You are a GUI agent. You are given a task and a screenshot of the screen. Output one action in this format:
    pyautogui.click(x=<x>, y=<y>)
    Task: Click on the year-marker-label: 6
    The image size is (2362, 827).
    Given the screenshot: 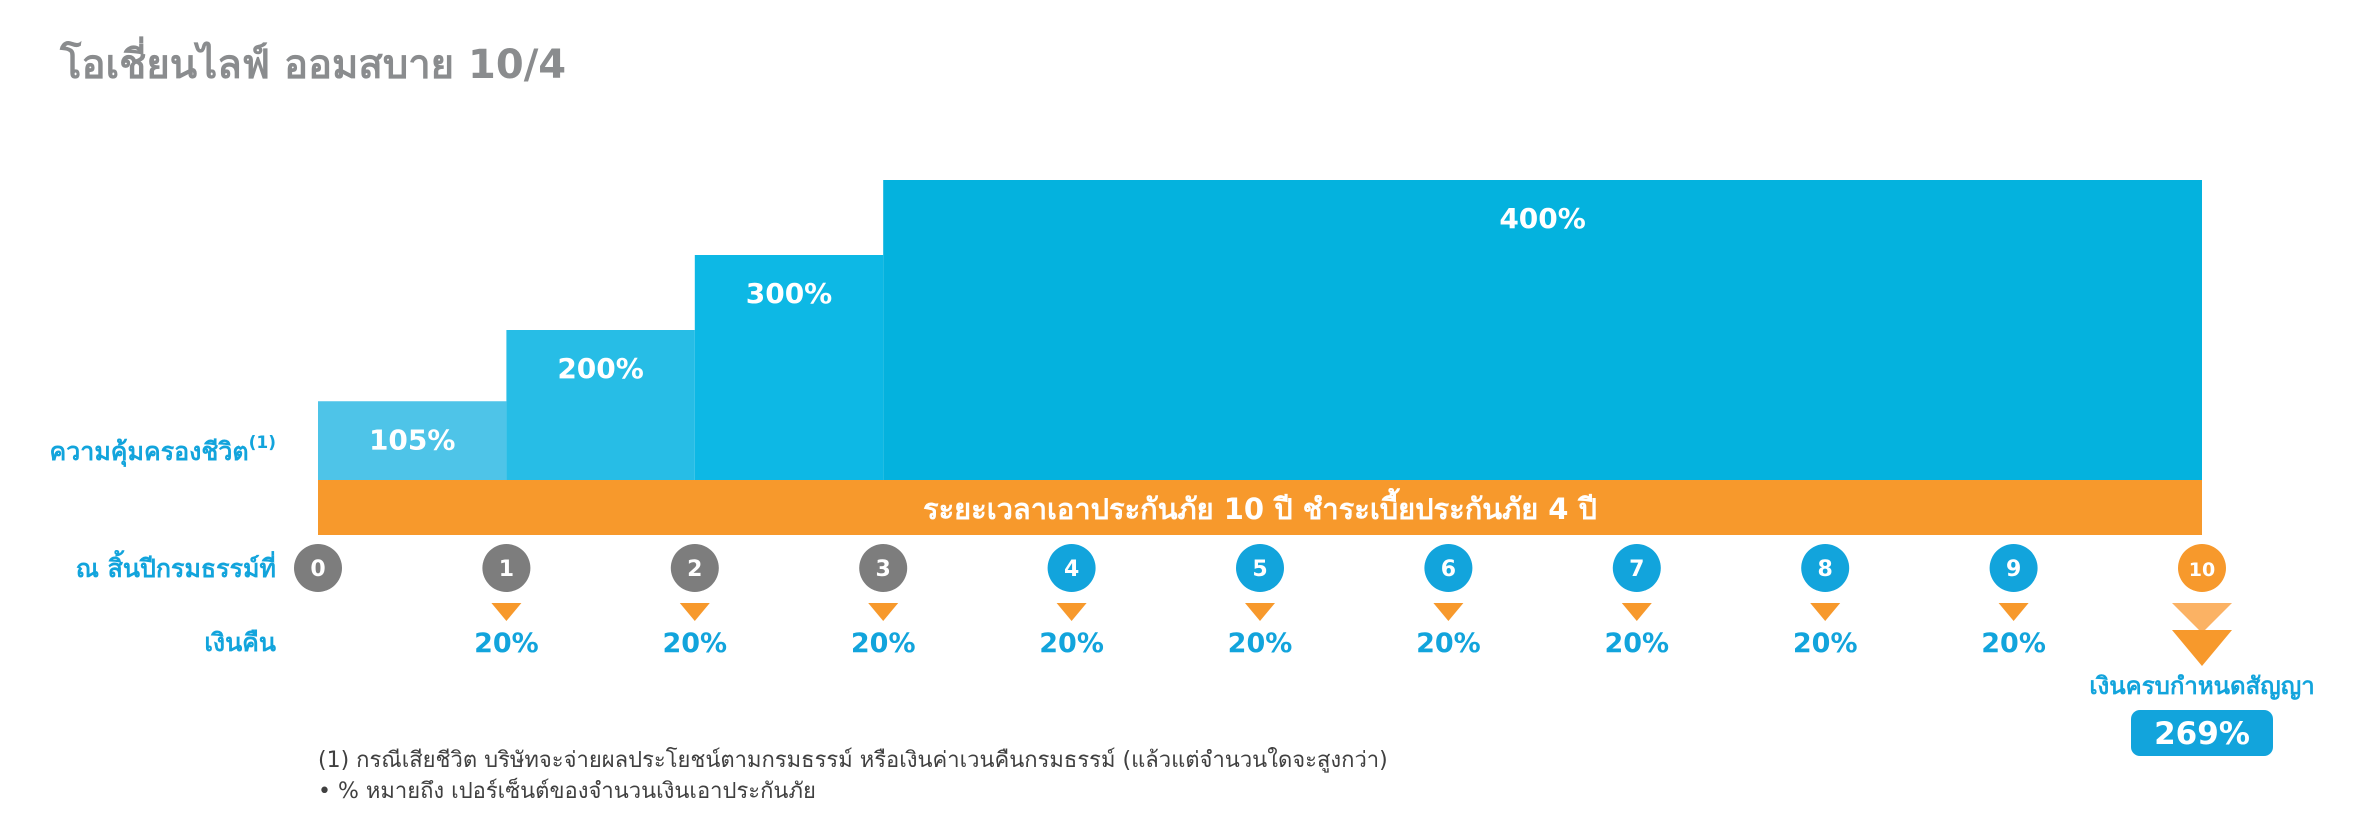 What is the action you would take?
    pyautogui.click(x=1448, y=569)
    